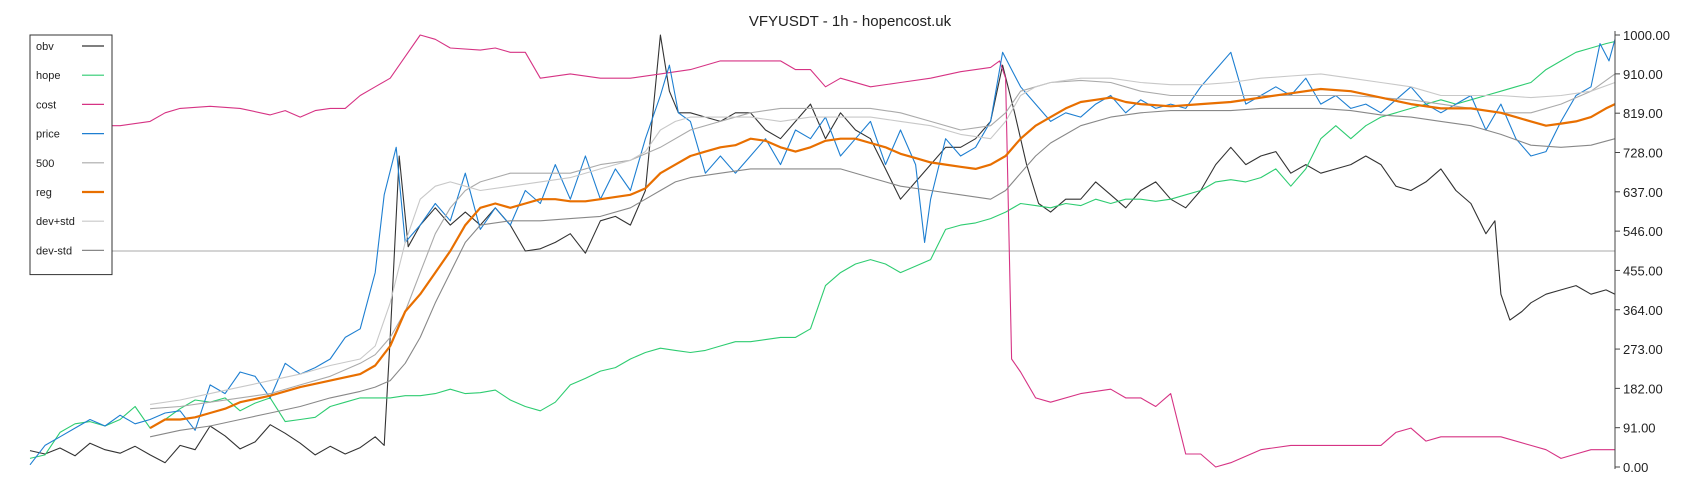  Describe the element at coordinates (45, 47) in the screenshot. I see `legend-label: obv` at that location.